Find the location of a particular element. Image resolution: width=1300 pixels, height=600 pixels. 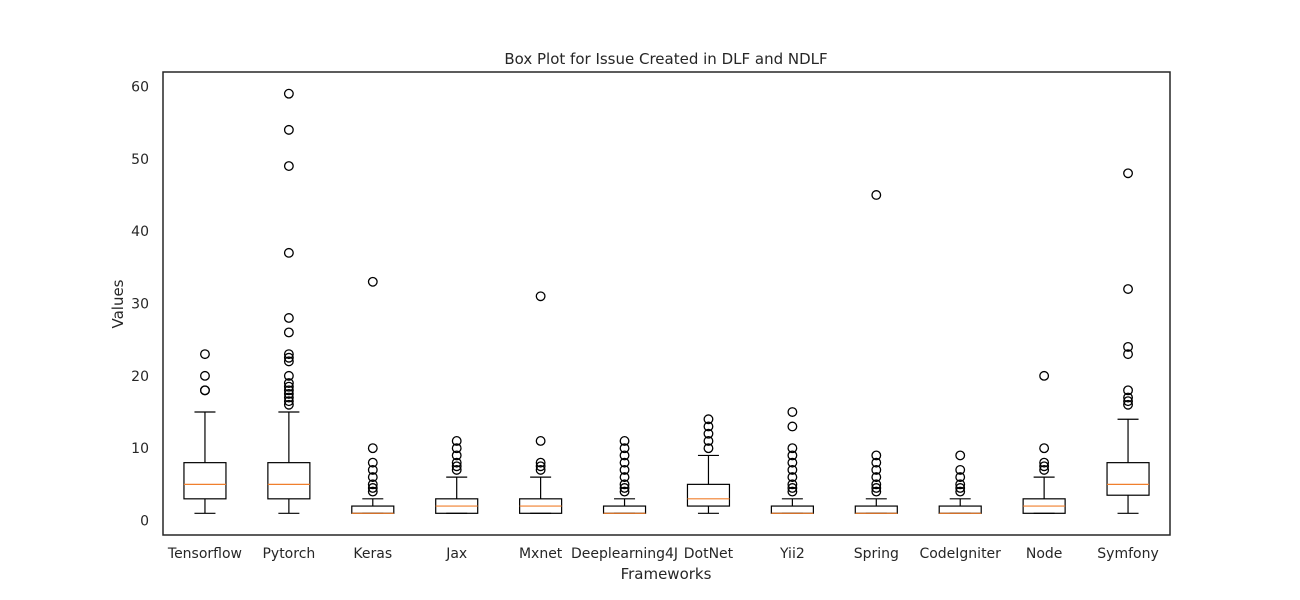

y-tick-label: 60 is located at coordinates (140, 87).